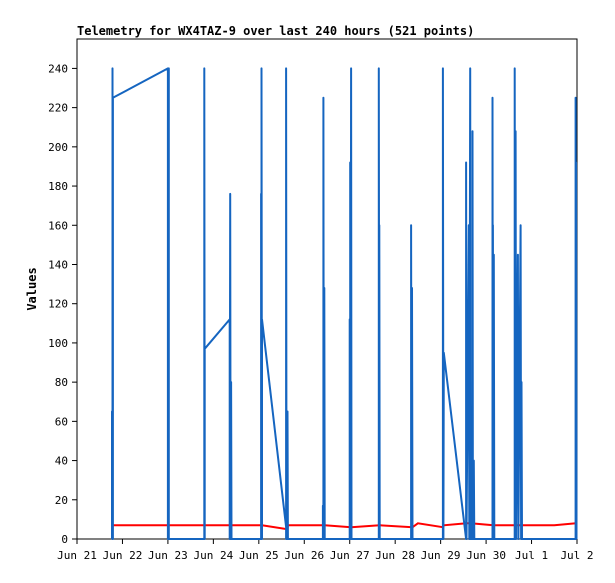  I want to click on y-axis: 0 20 40 60 80 100 120 140 160 180 200 220 240, so click(62, 304).